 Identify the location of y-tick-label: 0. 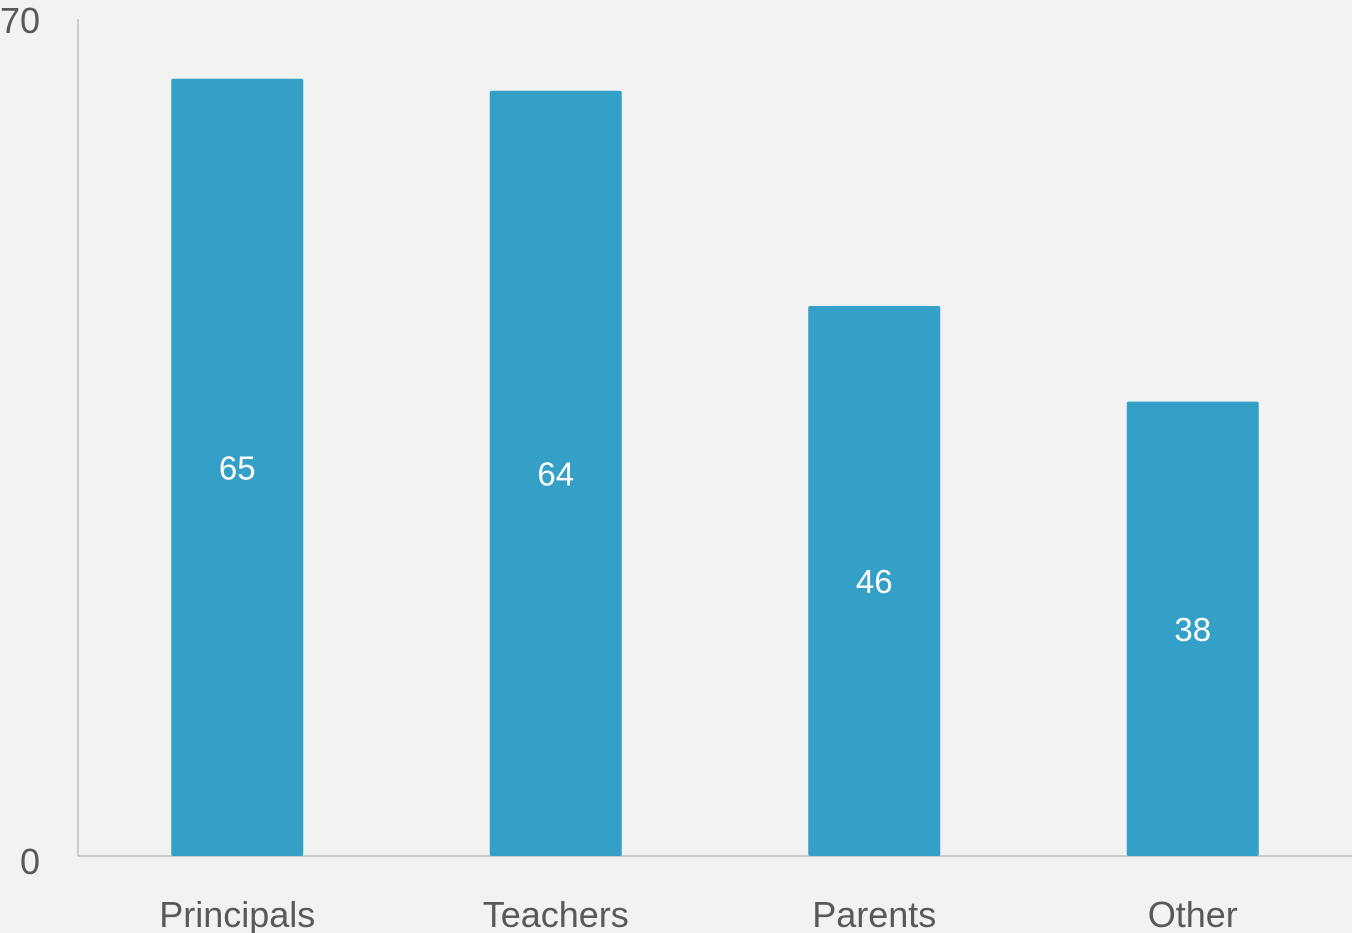
(30, 861).